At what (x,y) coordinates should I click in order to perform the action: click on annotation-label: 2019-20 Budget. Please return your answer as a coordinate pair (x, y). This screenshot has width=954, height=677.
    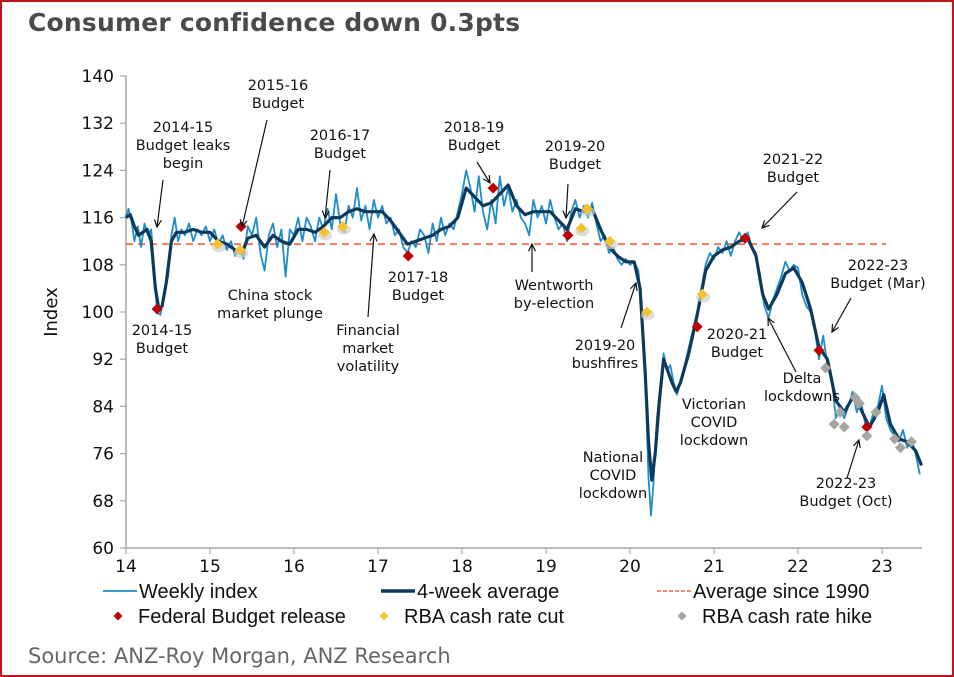
    Looking at the image, I should click on (575, 156).